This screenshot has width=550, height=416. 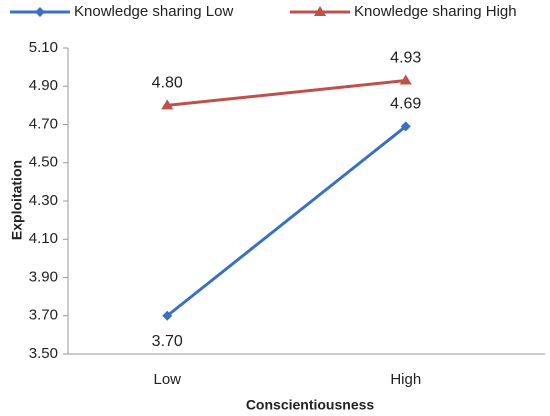 What do you see at coordinates (405, 379) in the screenshot?
I see `x-tick-label: High` at bounding box center [405, 379].